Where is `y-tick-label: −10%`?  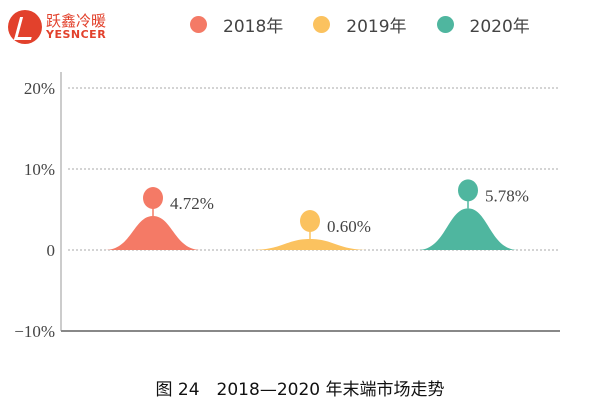 y-tick-label: −10% is located at coordinates (34, 331).